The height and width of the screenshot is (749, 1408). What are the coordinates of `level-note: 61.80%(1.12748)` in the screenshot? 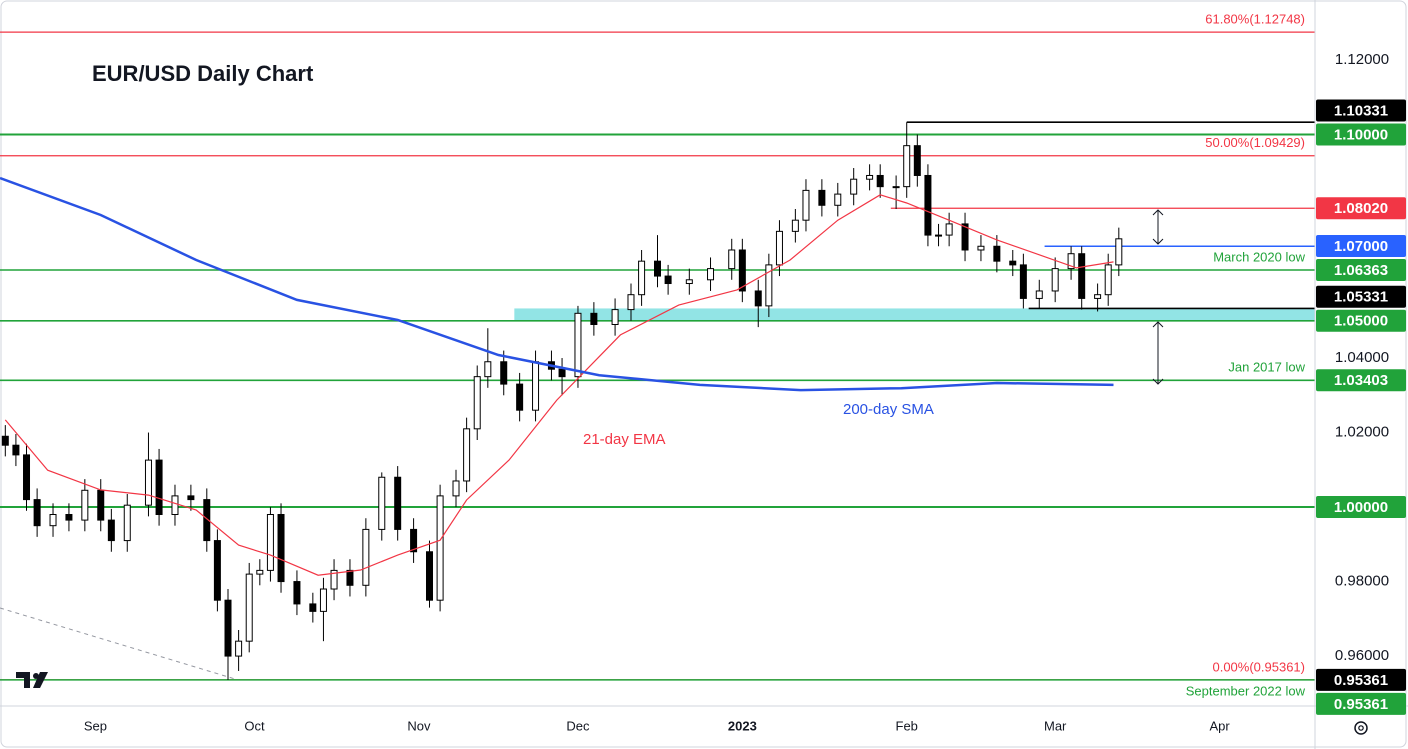 It's located at (1255, 19).